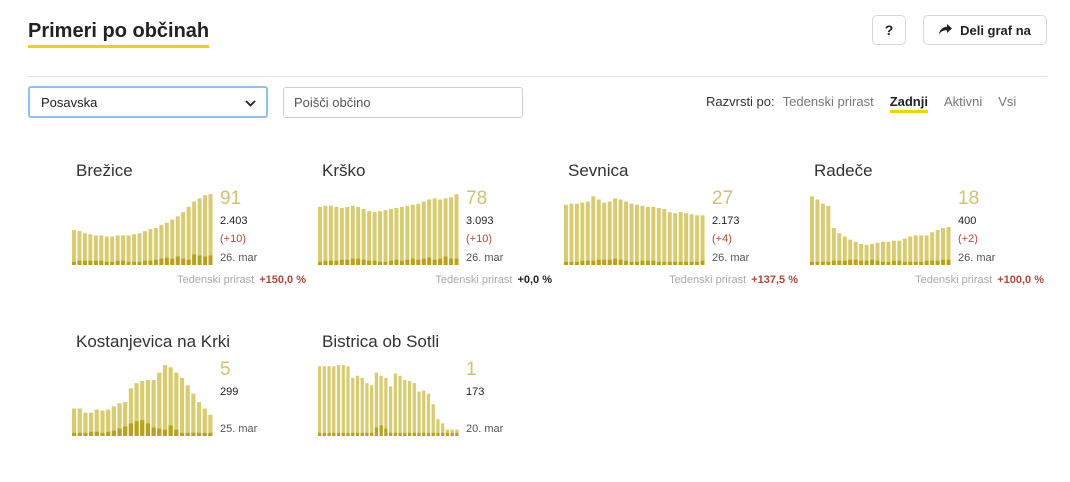 The image size is (1070, 482). I want to click on municipality-card: Kostanjevica na Krki 5 299 25. mar, so click(194, 407).